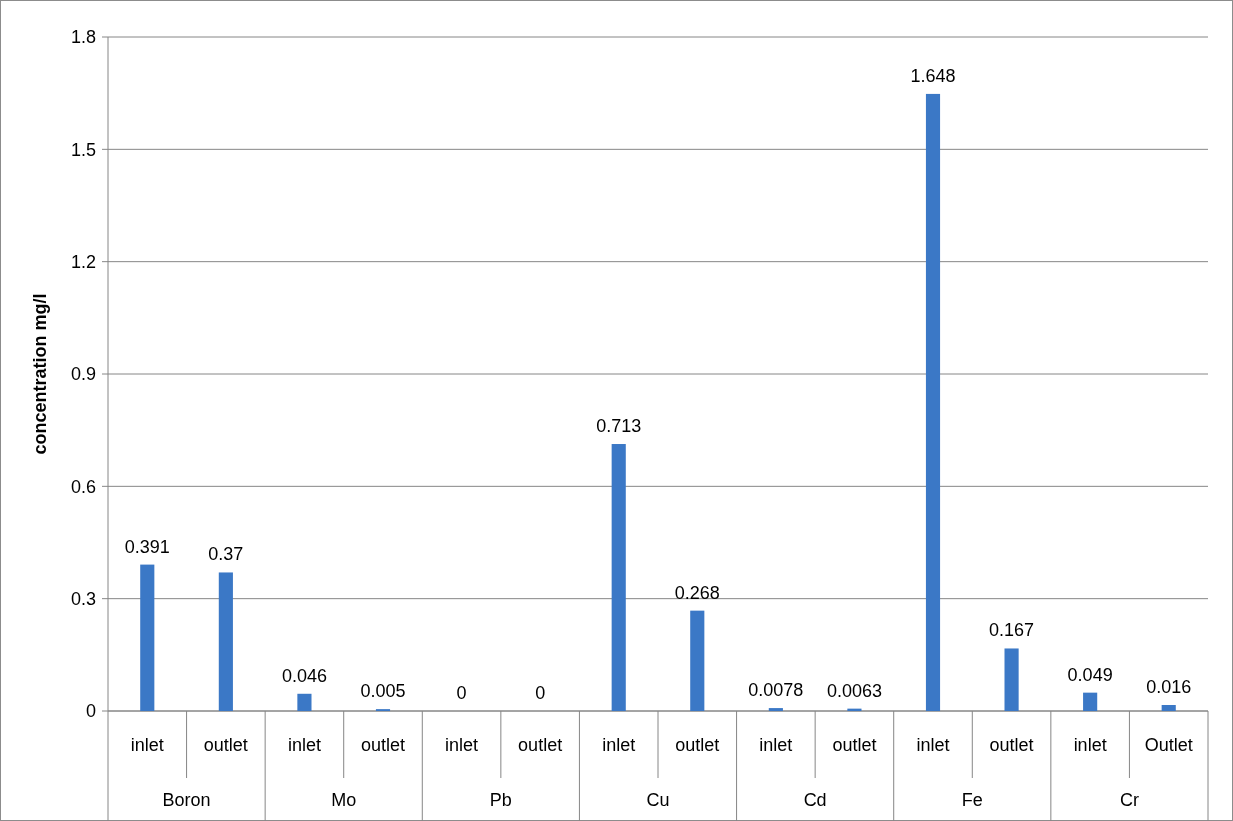 This screenshot has height=821, width=1233. I want to click on data-label: 0.37, so click(226, 554).